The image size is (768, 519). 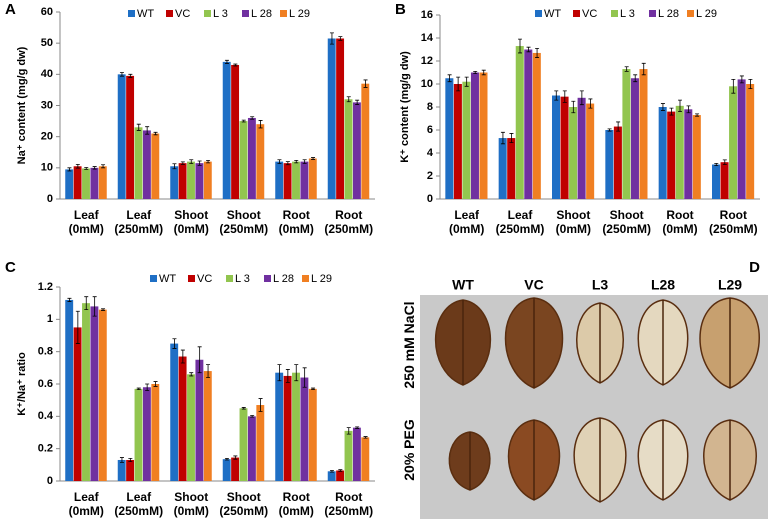 I want to click on y-tick-label: 0, so click(x=430, y=199).